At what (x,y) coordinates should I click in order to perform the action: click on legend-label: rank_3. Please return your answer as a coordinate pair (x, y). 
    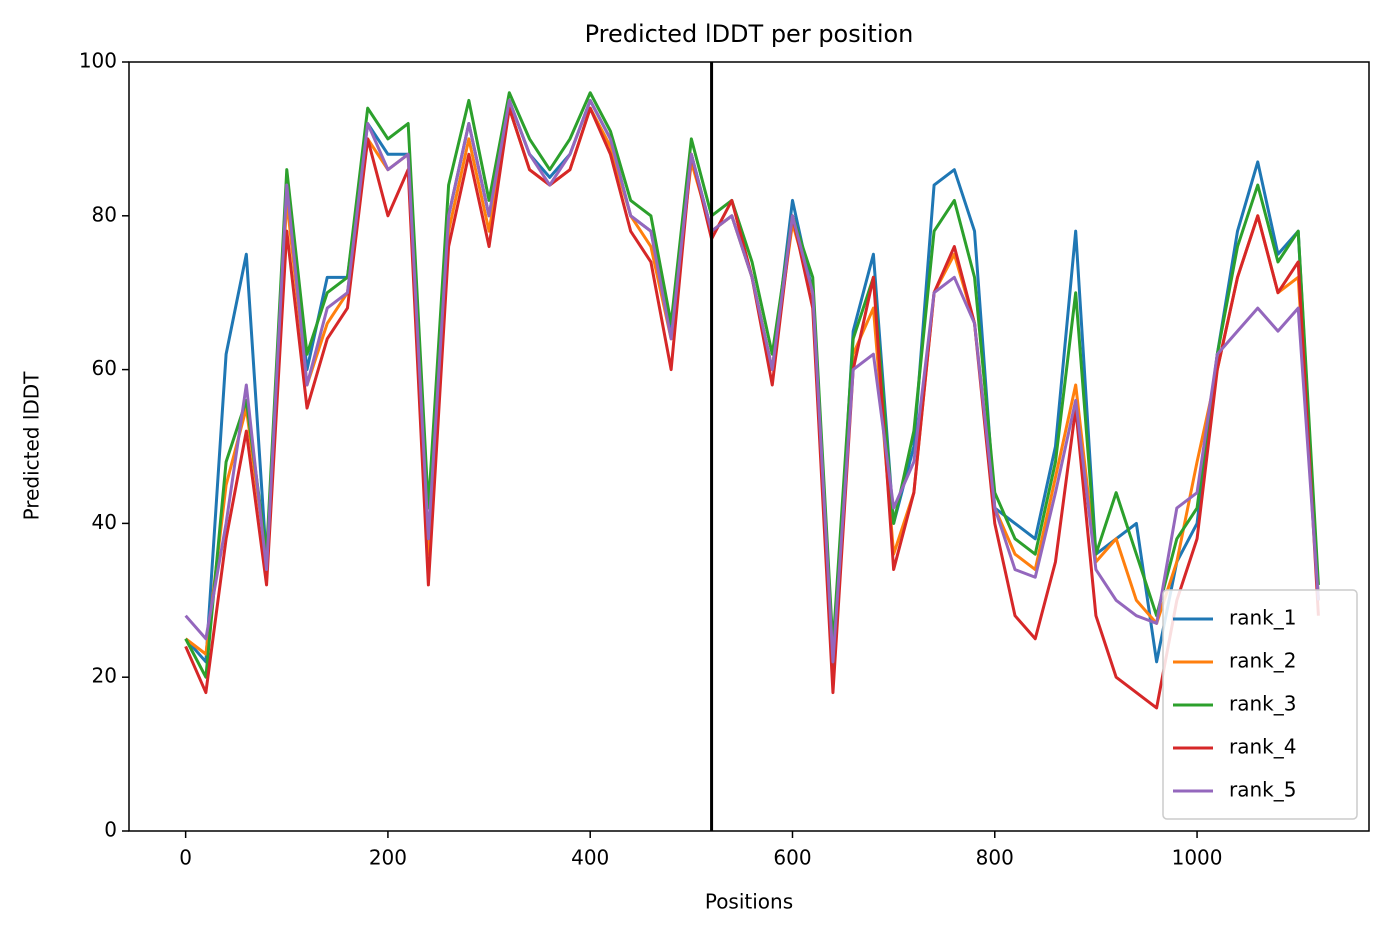
    Looking at the image, I should click on (1262, 704).